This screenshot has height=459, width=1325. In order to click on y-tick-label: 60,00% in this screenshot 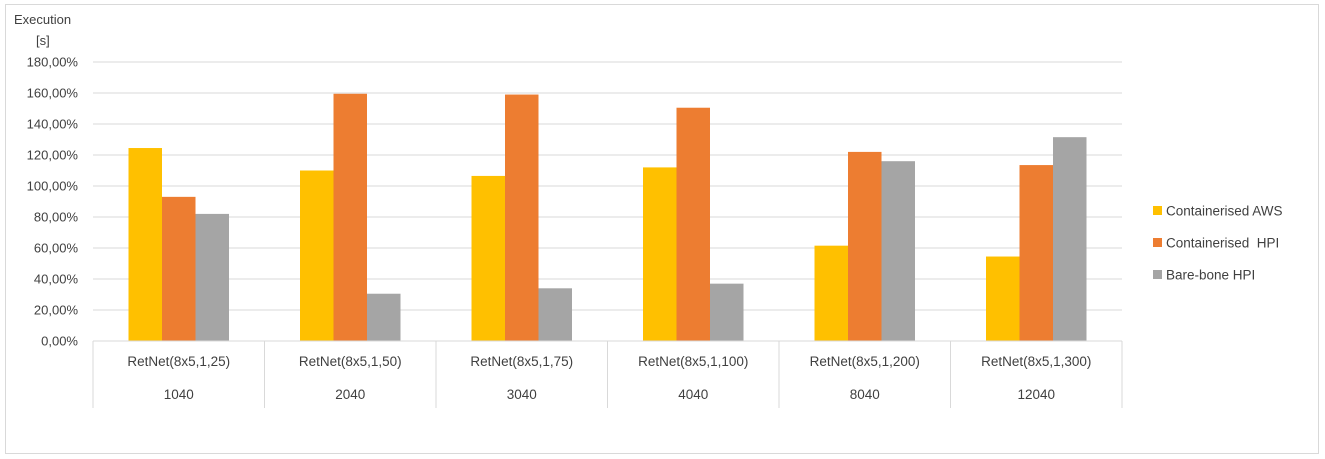, I will do `click(56, 248)`.